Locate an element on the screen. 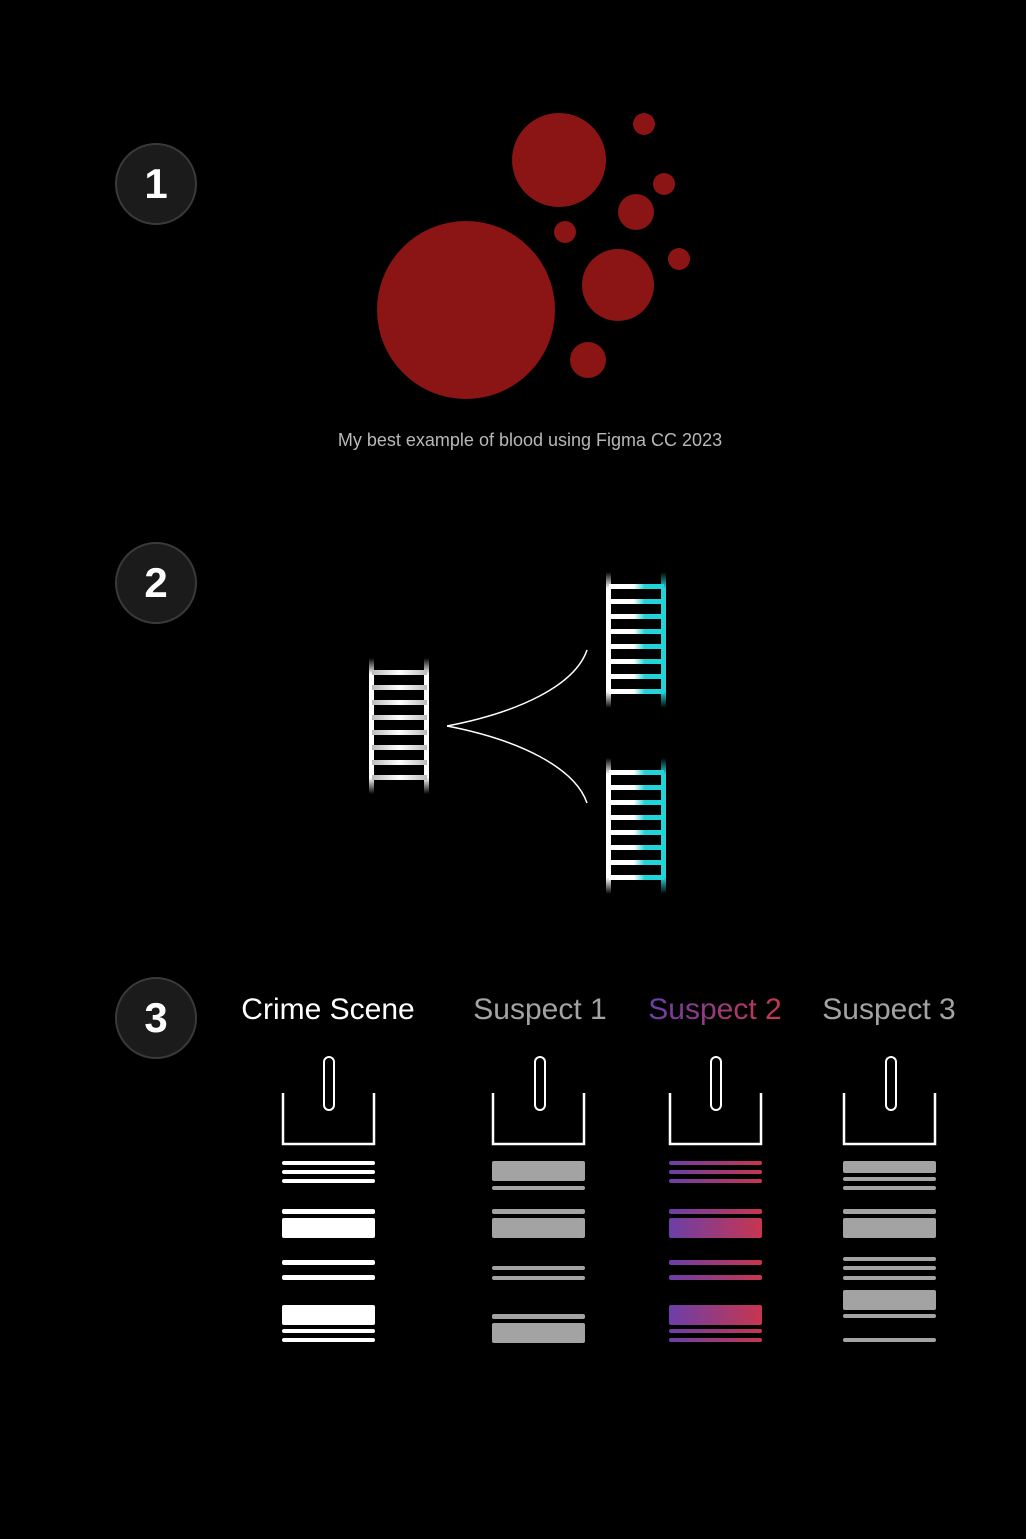  lane-label-suspect-1: Suspect 1 is located at coordinates (540, 1009).